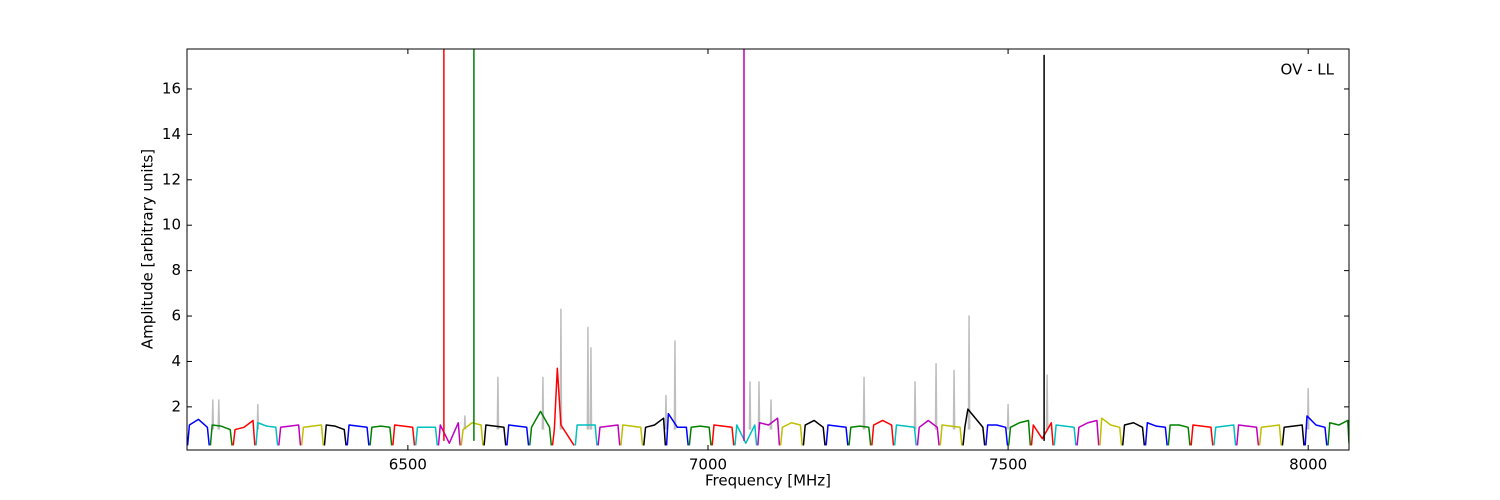 This screenshot has width=1500, height=500. I want to click on y-tick-label: 6, so click(176, 316).